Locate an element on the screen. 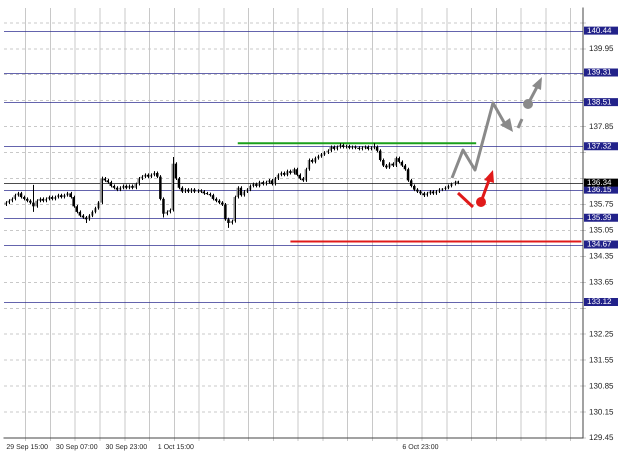  y-tick-label: 129.45 is located at coordinates (601, 437).